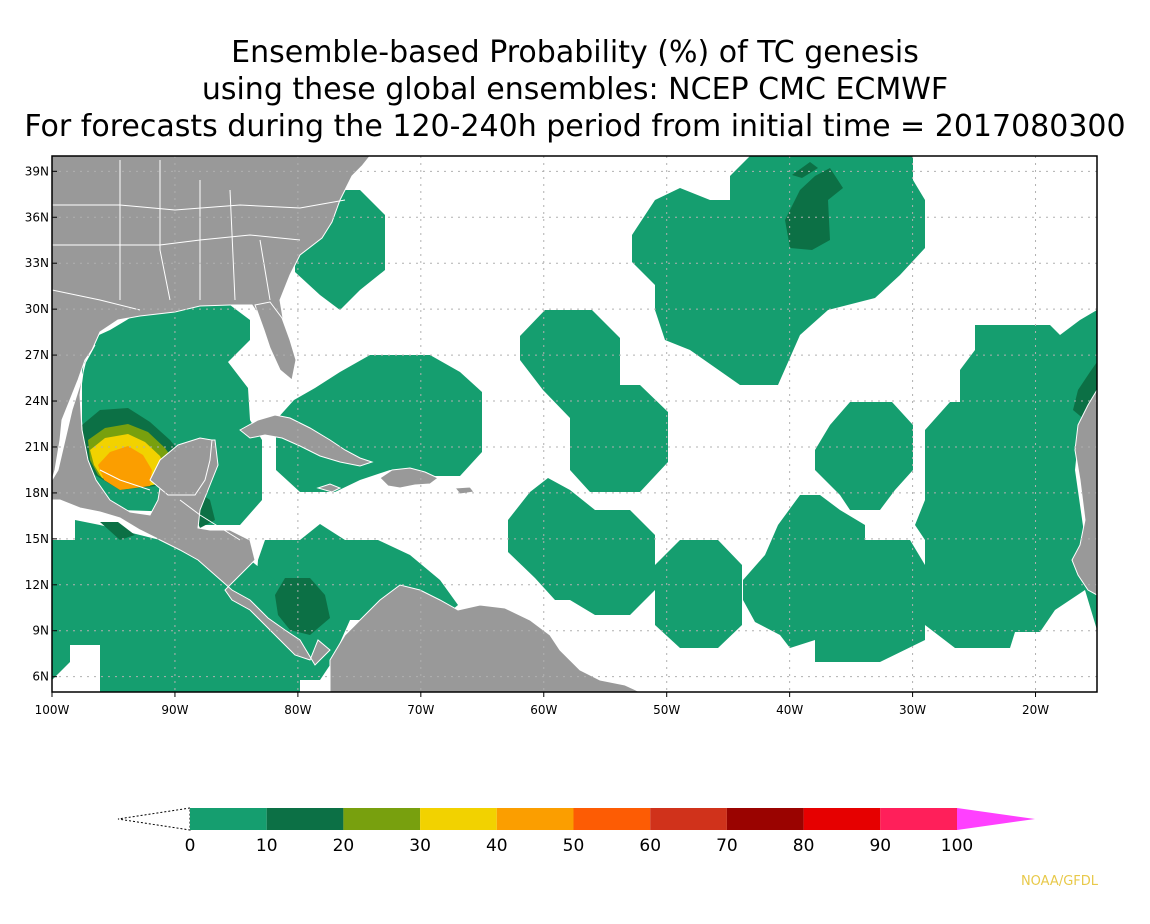  What do you see at coordinates (996, 819) in the screenshot?
I see `legend-over-arrow` at bounding box center [996, 819].